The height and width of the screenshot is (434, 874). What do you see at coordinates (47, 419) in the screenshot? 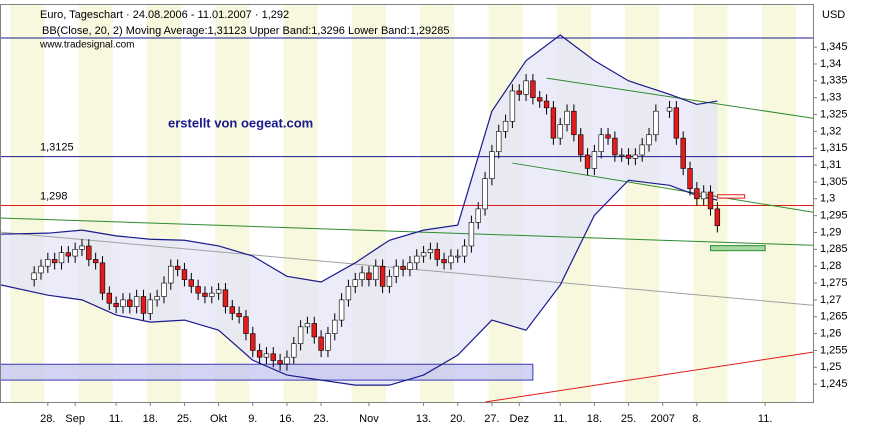
I see `x-tick-label: 28.` at bounding box center [47, 419].